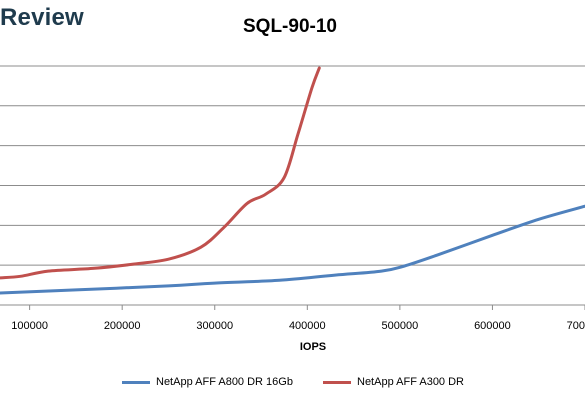 This screenshot has width=585, height=401. Describe the element at coordinates (400, 326) in the screenshot. I see `x-tick-label-4: 500000` at that location.